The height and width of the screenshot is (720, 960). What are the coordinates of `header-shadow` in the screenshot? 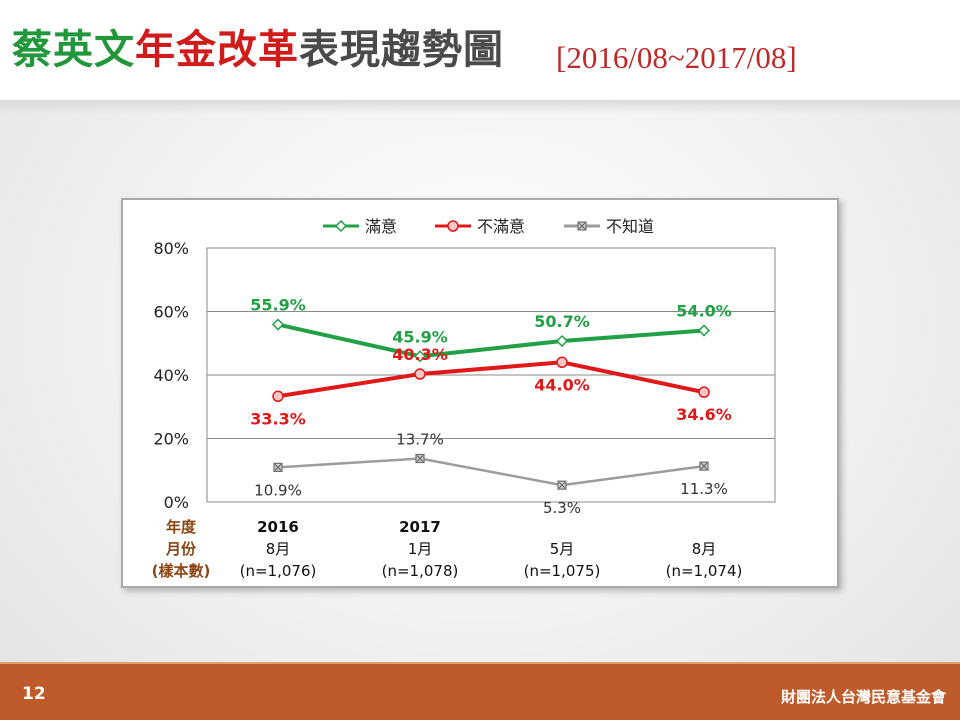 It's located at (480, 107).